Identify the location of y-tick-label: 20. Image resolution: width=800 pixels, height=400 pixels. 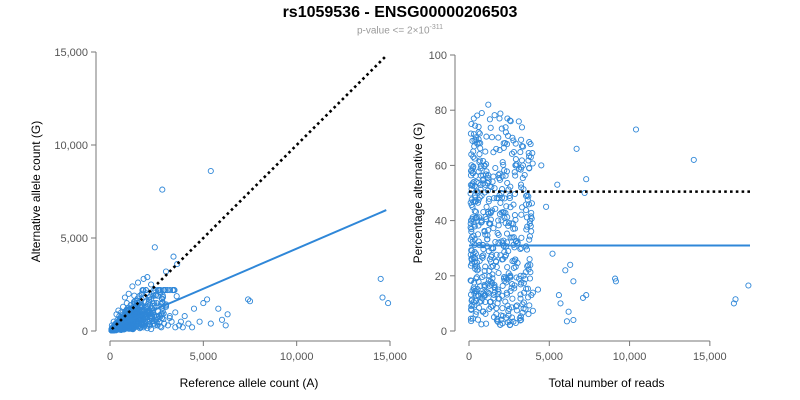
(441, 277).